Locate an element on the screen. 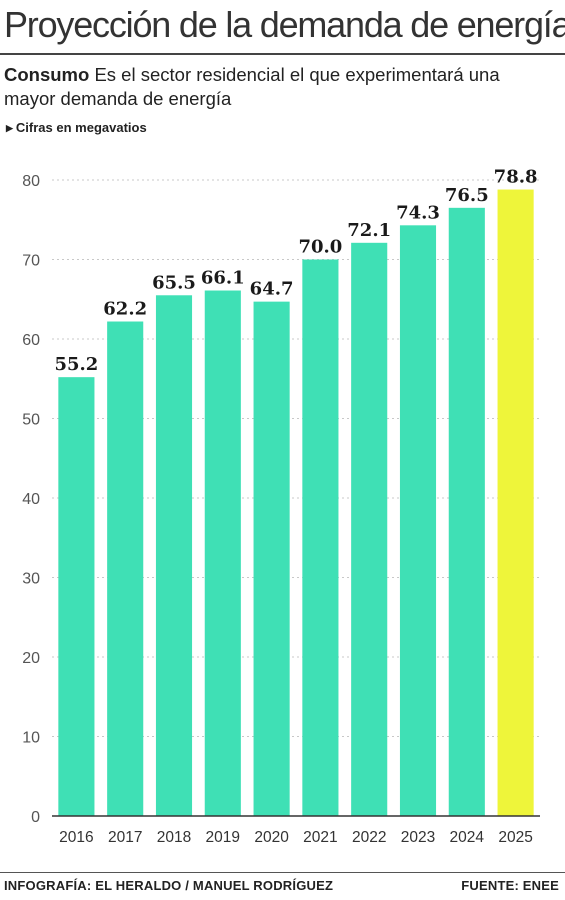  y-tick-label: 70 is located at coordinates (31, 261).